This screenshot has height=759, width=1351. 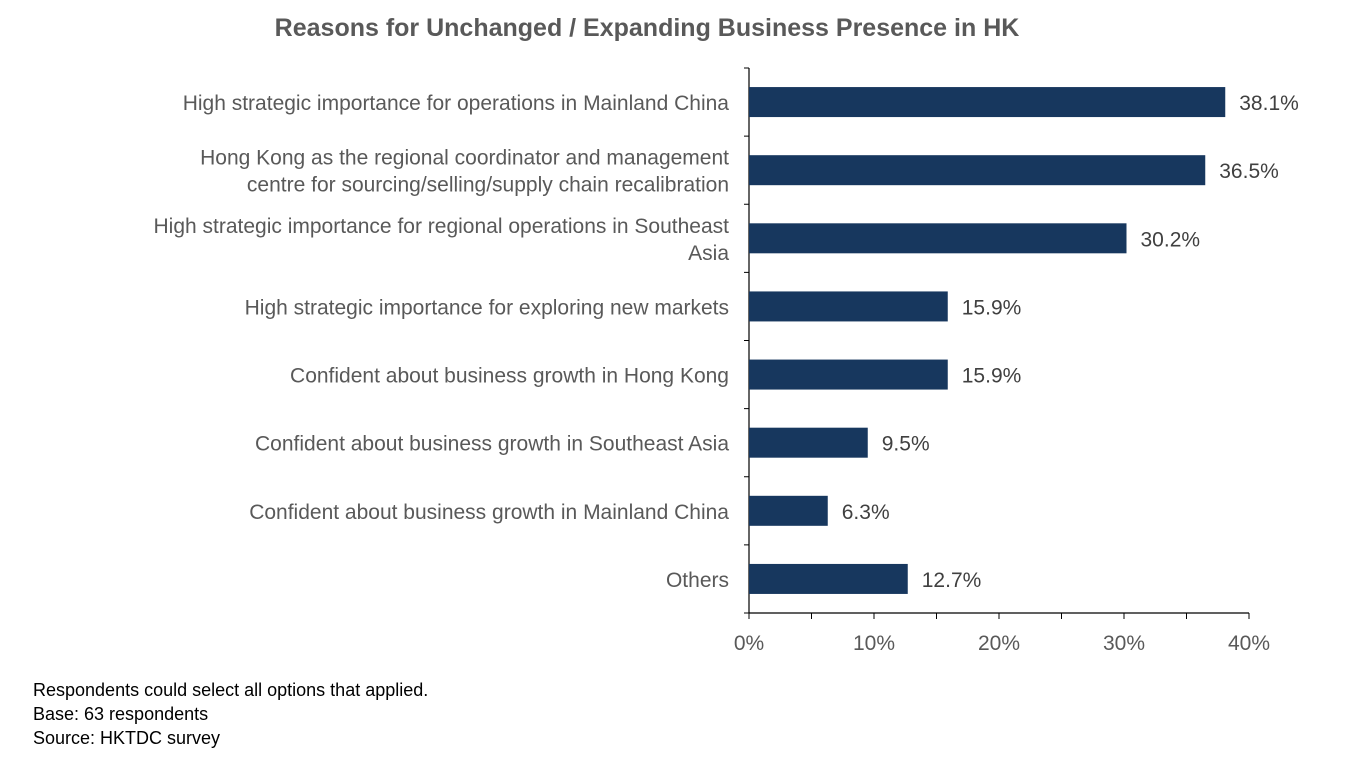 What do you see at coordinates (1124, 643) in the screenshot?
I see `x-tick-label: 30%` at bounding box center [1124, 643].